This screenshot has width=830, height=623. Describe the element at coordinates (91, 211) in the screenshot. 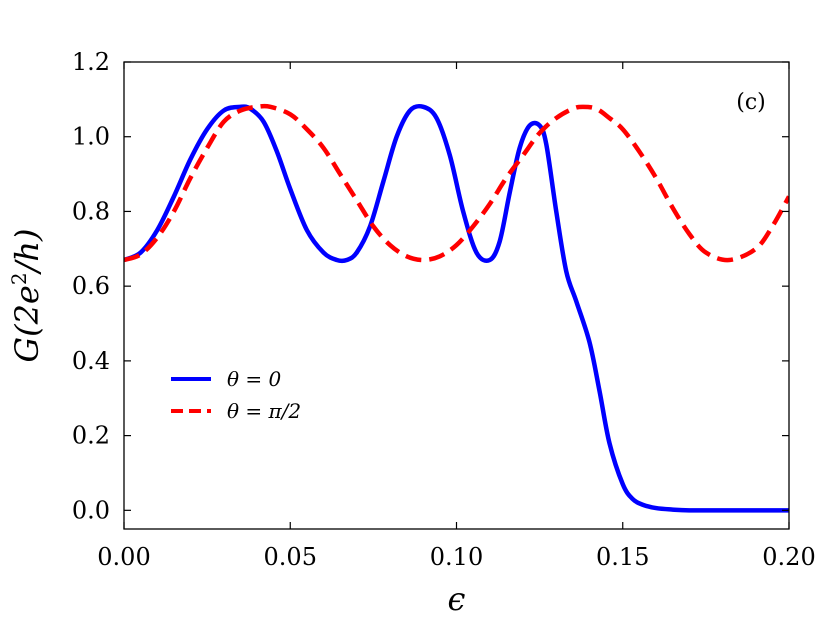

I see `y-tick-label: 0.8` at that location.